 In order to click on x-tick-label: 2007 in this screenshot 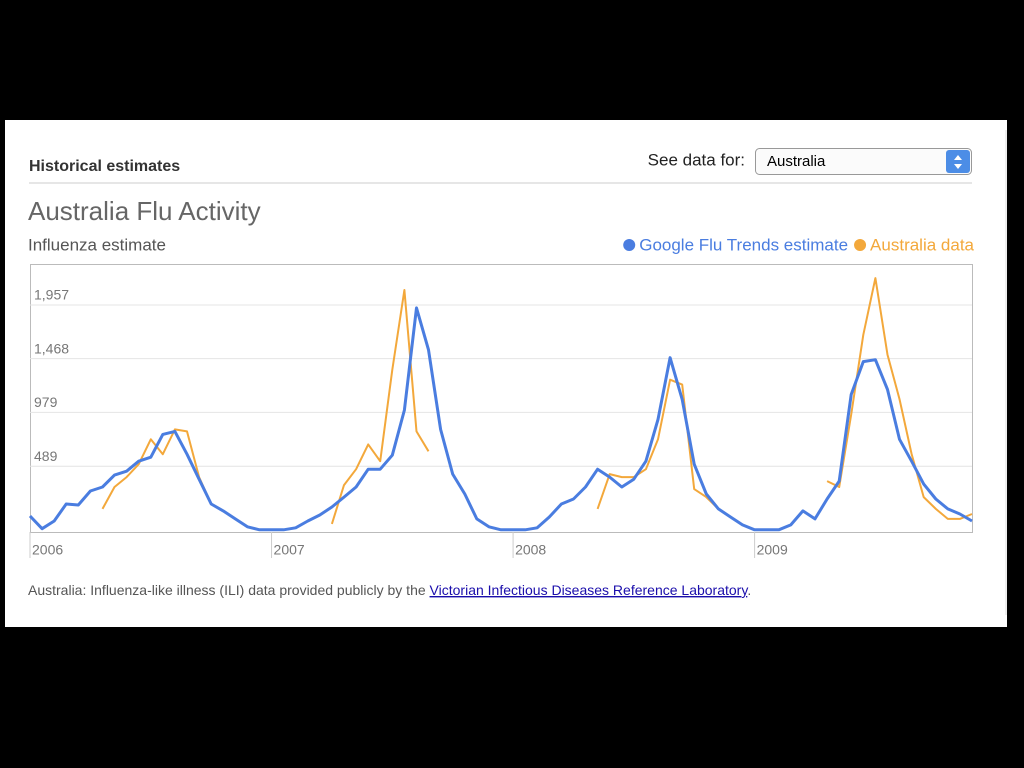, I will do `click(289, 550)`.